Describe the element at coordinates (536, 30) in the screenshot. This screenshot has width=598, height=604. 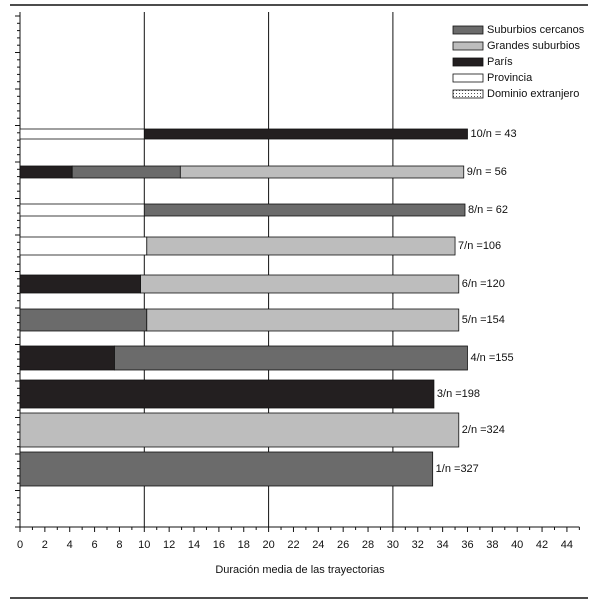
I see `legend-label: Suburbios cercanos` at that location.